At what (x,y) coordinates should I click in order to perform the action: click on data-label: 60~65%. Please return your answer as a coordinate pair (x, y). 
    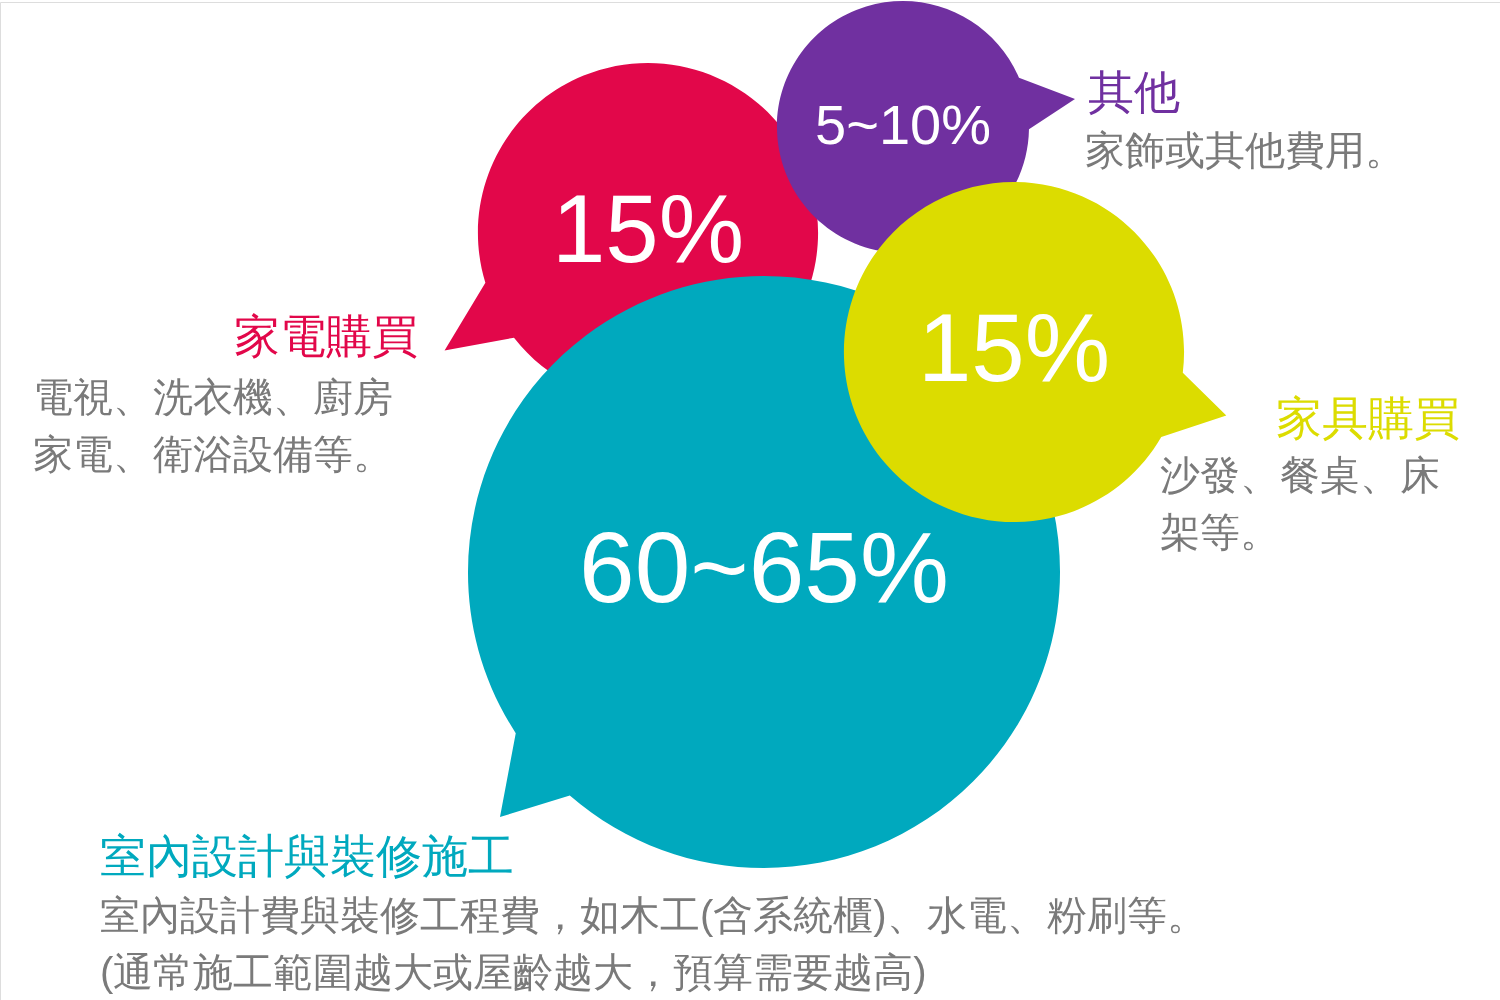
    Looking at the image, I should click on (764, 567).